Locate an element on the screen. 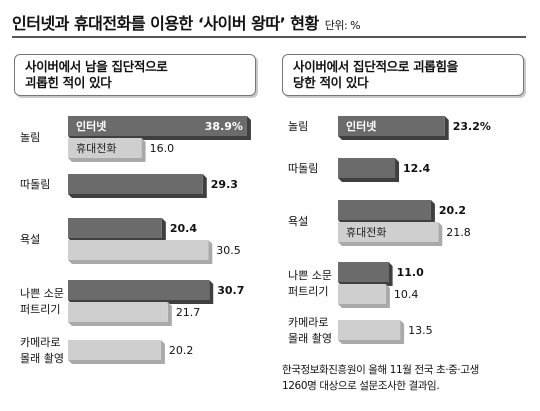  question-line-2: 괴롭힌 적이 있다 is located at coordinates (68, 82).